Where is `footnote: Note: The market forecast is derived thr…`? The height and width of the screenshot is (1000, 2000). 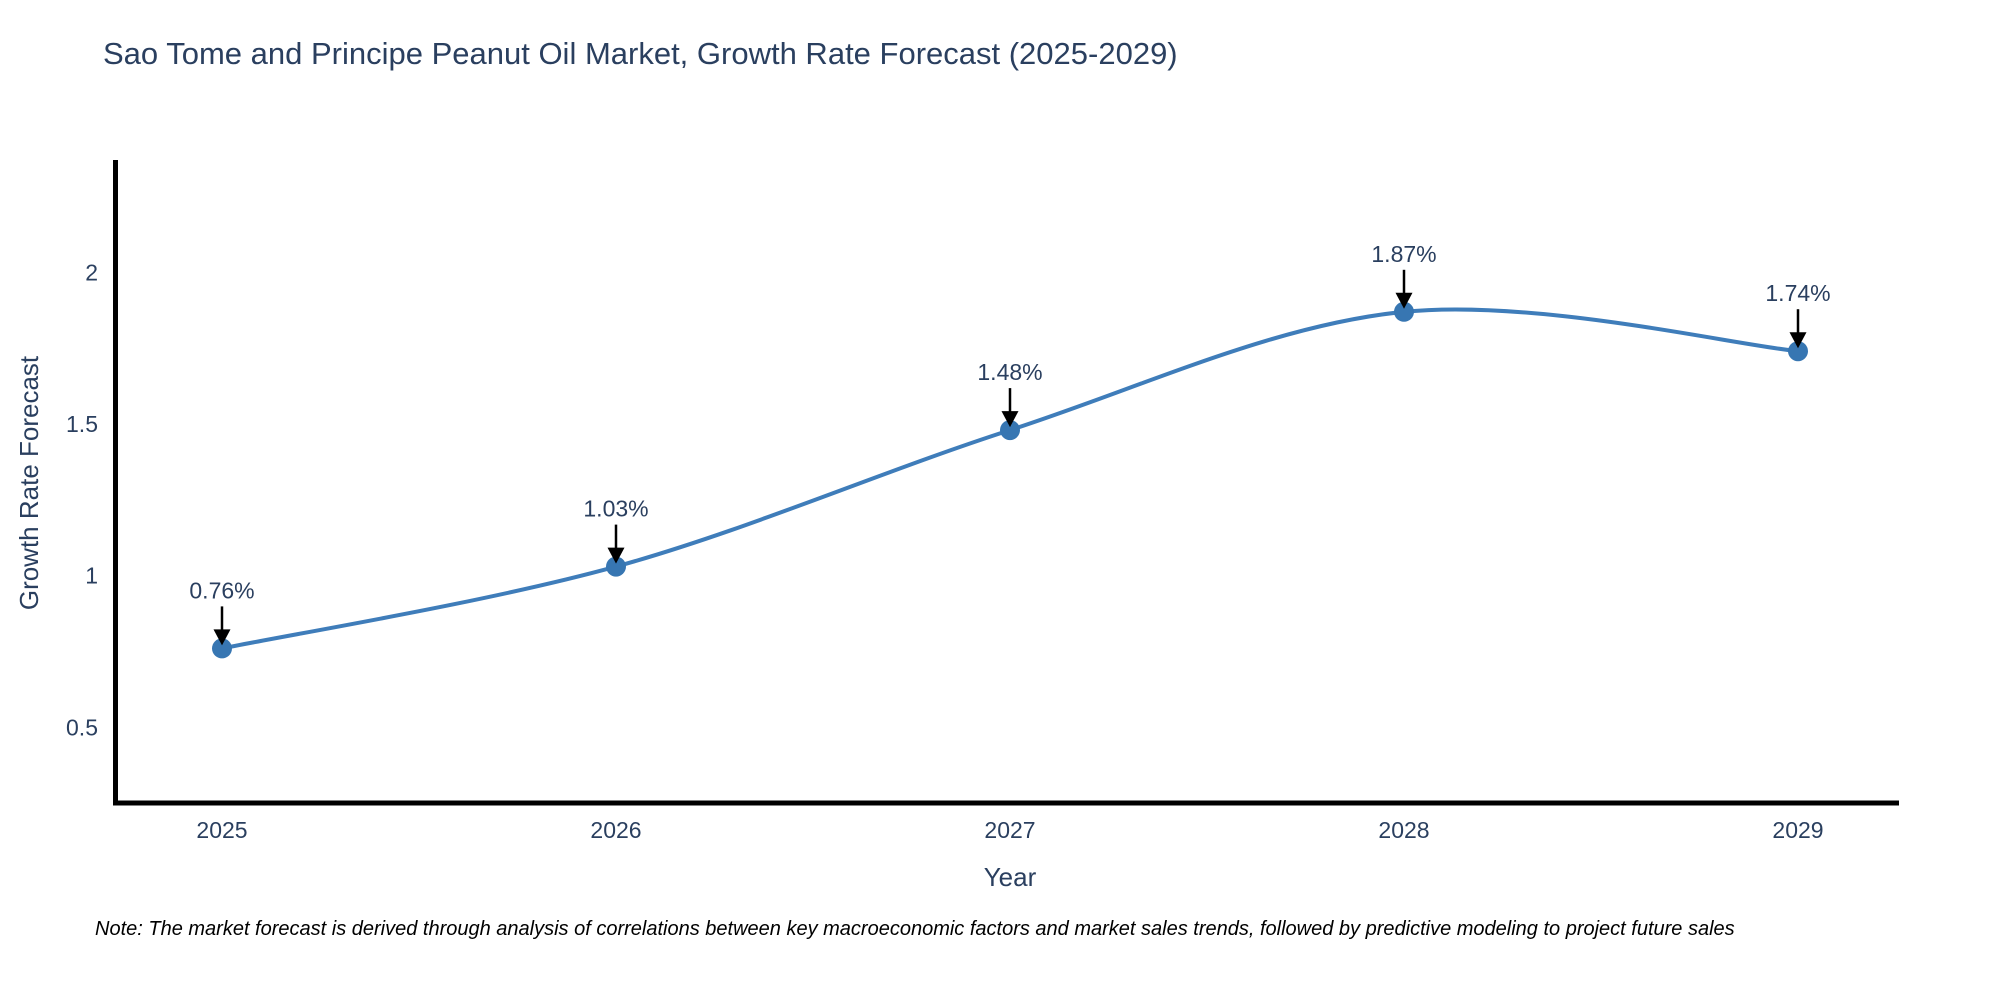 footnote: Note: The market forecast is derived thr… is located at coordinates (915, 929).